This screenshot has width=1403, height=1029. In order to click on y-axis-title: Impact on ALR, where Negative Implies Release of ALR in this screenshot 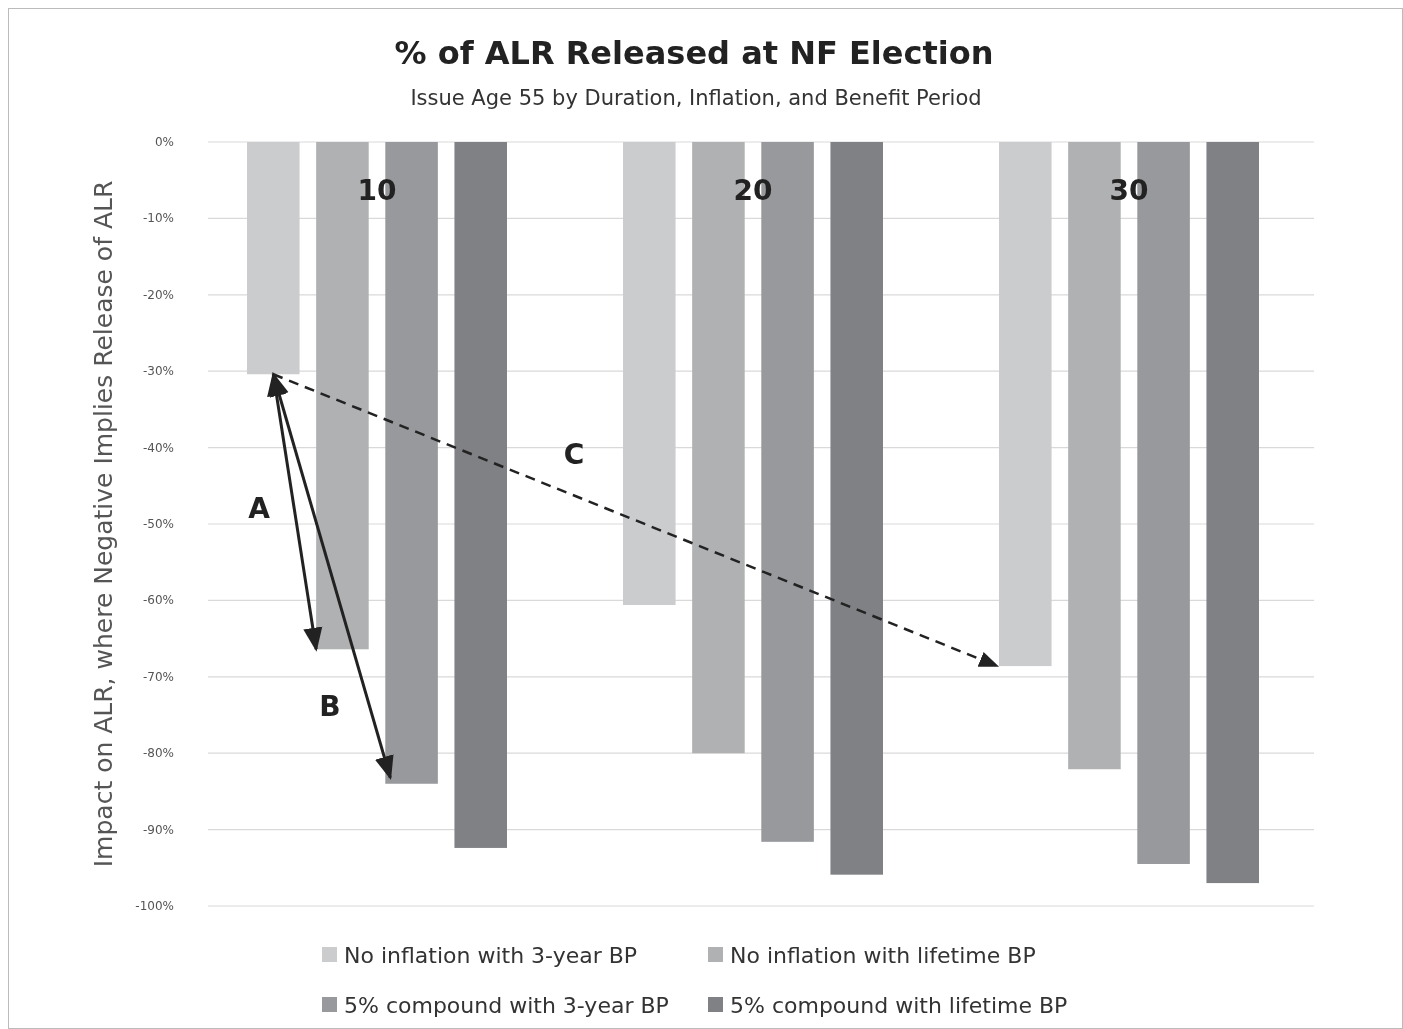, I will do `click(103, 524)`.